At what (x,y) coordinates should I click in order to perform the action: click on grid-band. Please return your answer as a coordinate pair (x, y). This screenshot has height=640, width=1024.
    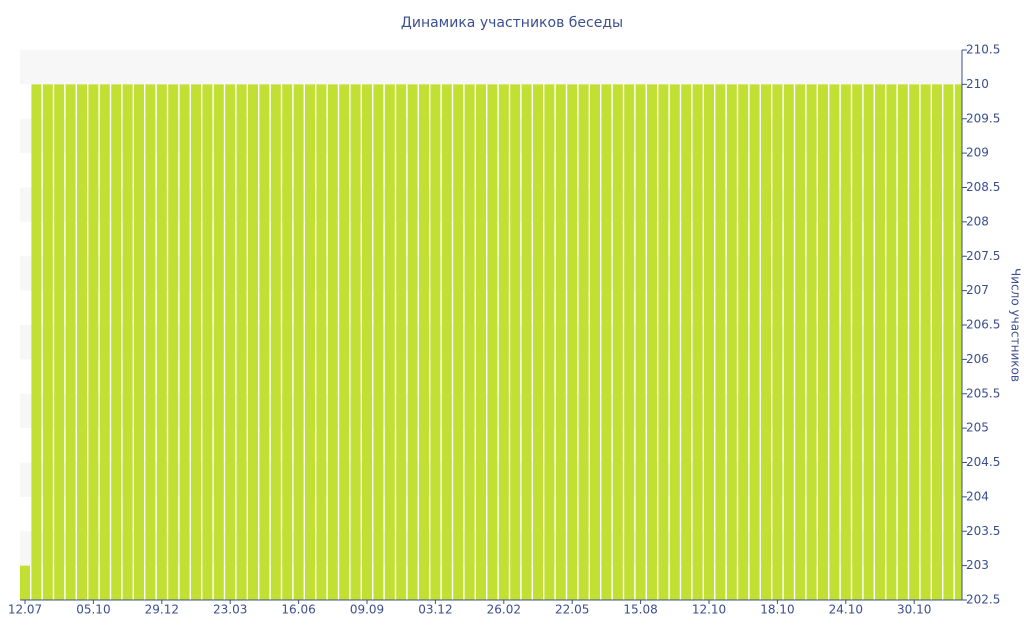
    Looking at the image, I should click on (491, 67).